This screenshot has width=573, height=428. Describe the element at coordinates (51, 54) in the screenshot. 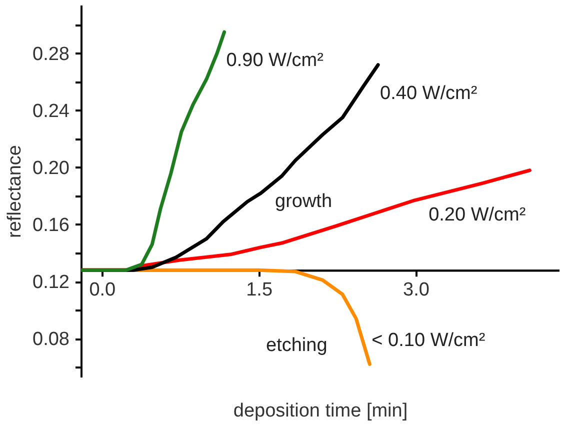

I see `y-tick-label: 0.28` at that location.